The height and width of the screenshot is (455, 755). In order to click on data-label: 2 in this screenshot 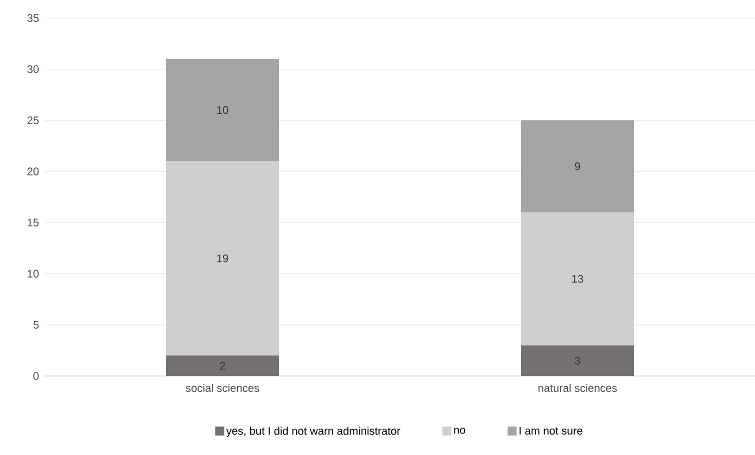, I will do `click(223, 366)`.